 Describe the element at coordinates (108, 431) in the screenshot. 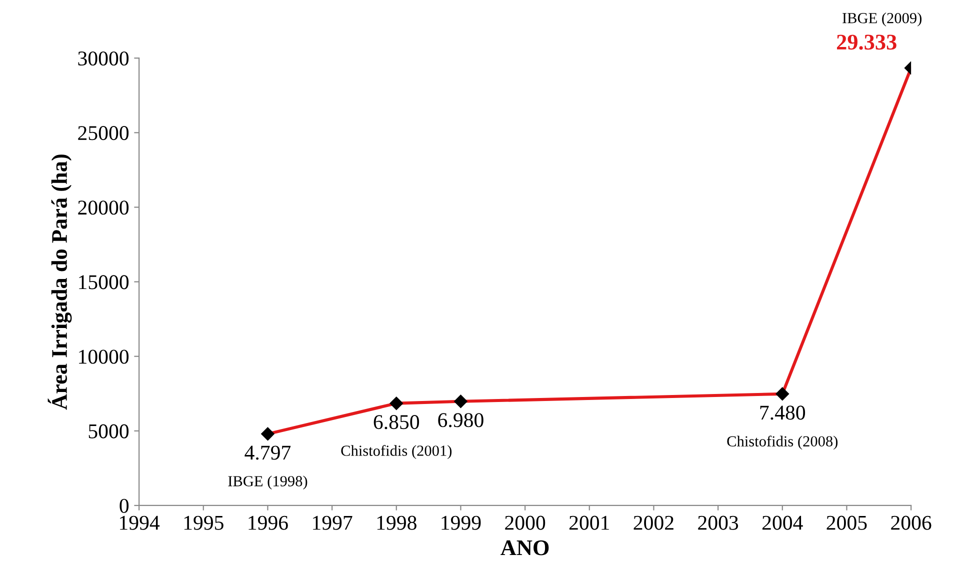

I see `y-tick-label: 5000` at that location.